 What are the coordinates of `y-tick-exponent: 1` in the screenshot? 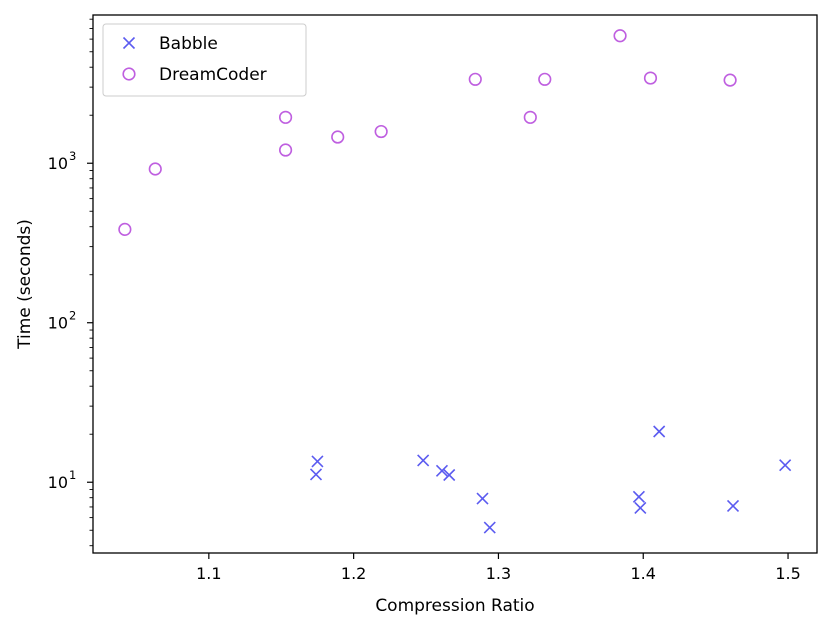 It's located at (72, 475).